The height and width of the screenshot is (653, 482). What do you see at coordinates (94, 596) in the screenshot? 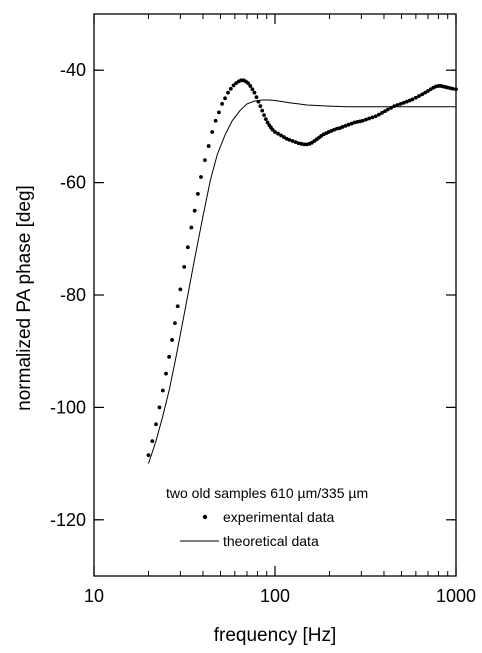
I see `x-tick-label: 10` at bounding box center [94, 596].